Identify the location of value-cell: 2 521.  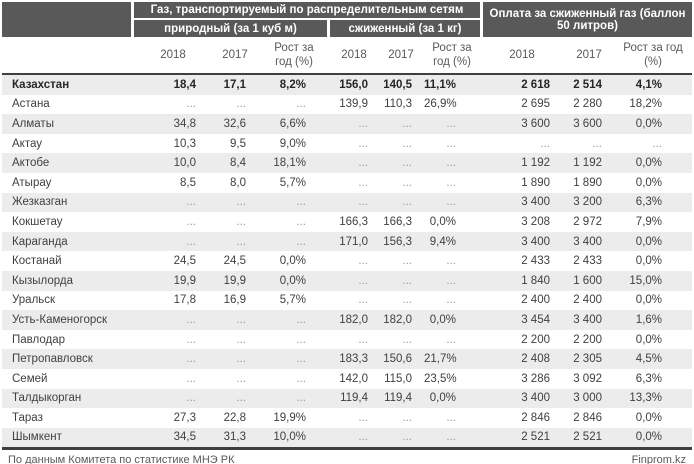
(535, 437).